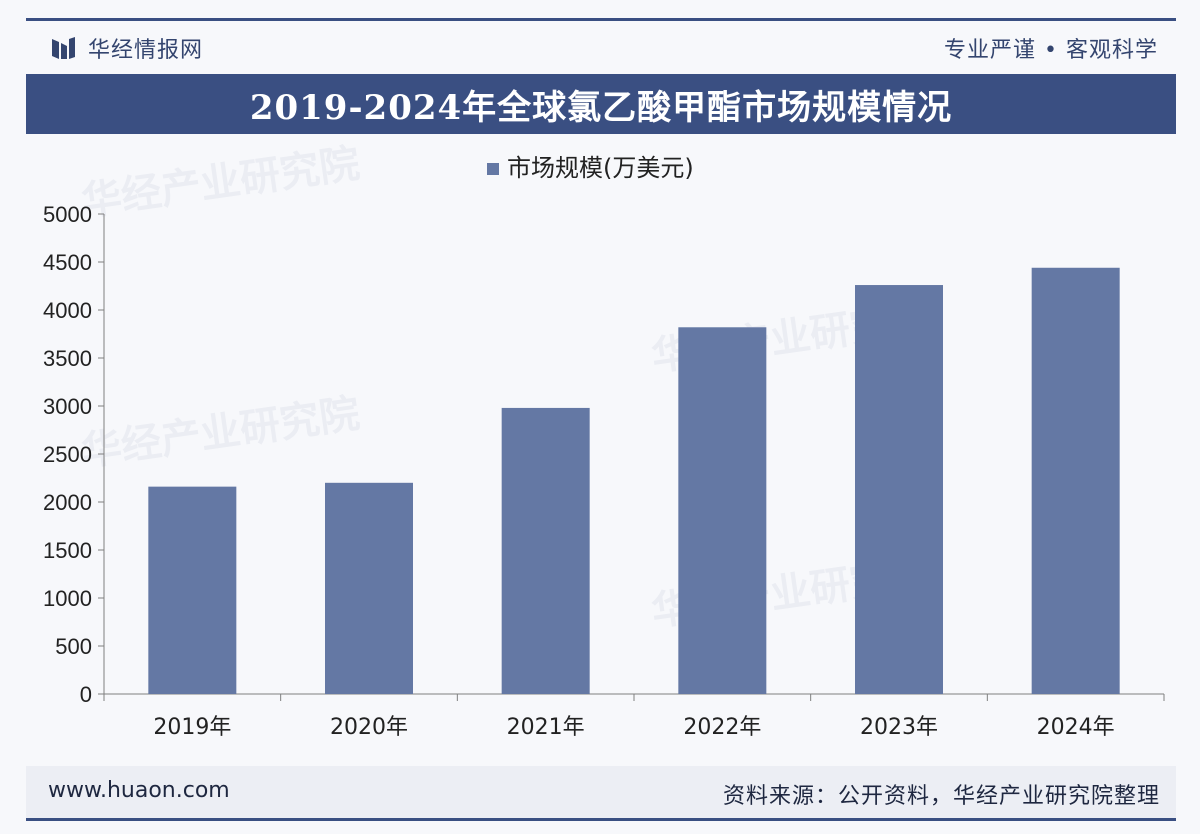 This screenshot has width=1200, height=834. I want to click on legend-label: 市场规模(万美元), so click(600, 168).